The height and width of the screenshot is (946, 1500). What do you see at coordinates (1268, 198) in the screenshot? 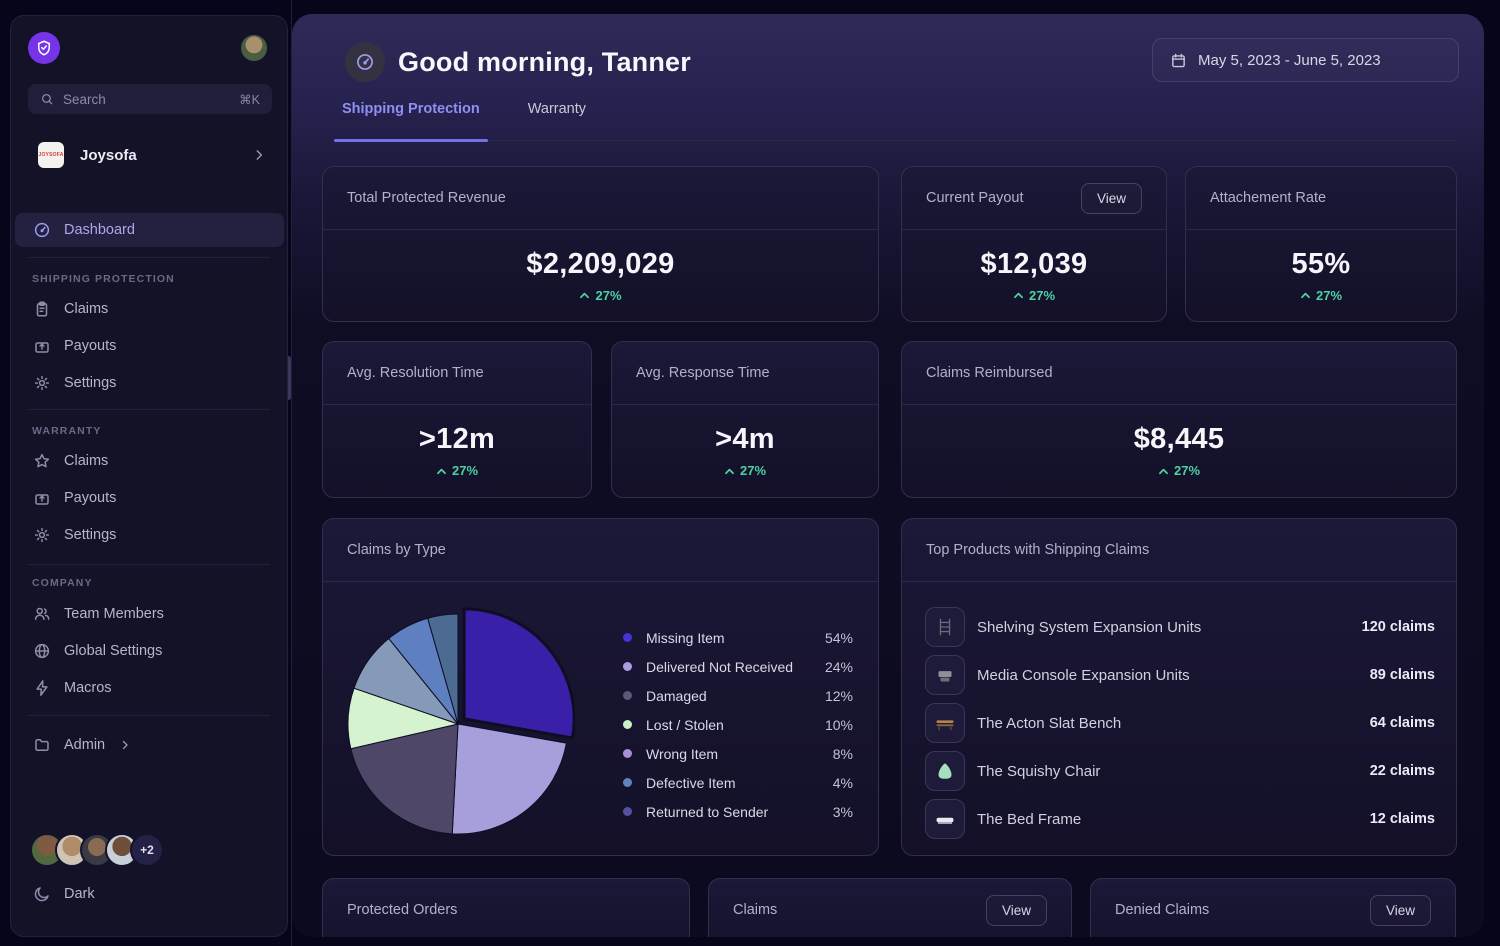
I see `card-title: Attachement Rate` at bounding box center [1268, 198].